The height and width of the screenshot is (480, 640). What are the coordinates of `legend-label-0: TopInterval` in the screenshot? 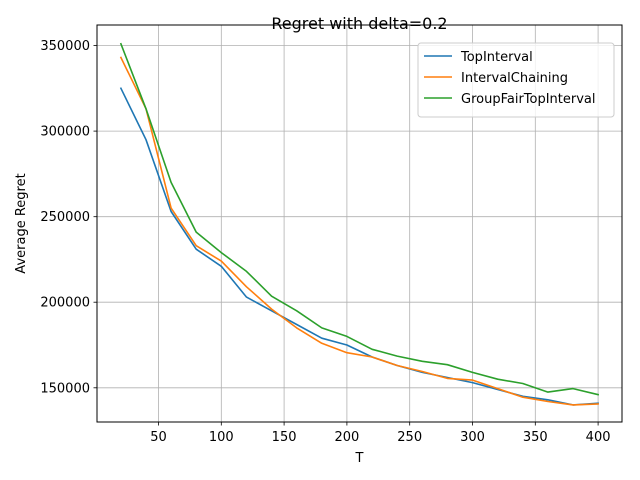 It's located at (496, 57).